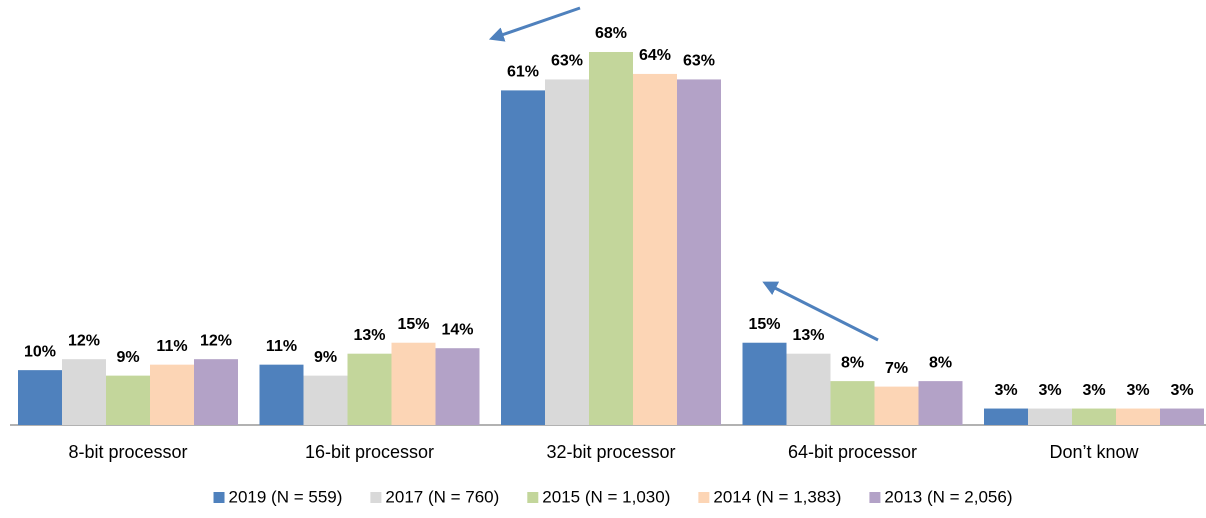 The height and width of the screenshot is (518, 1206). I want to click on x-tick-label: 64-bit processor, so click(852, 452).